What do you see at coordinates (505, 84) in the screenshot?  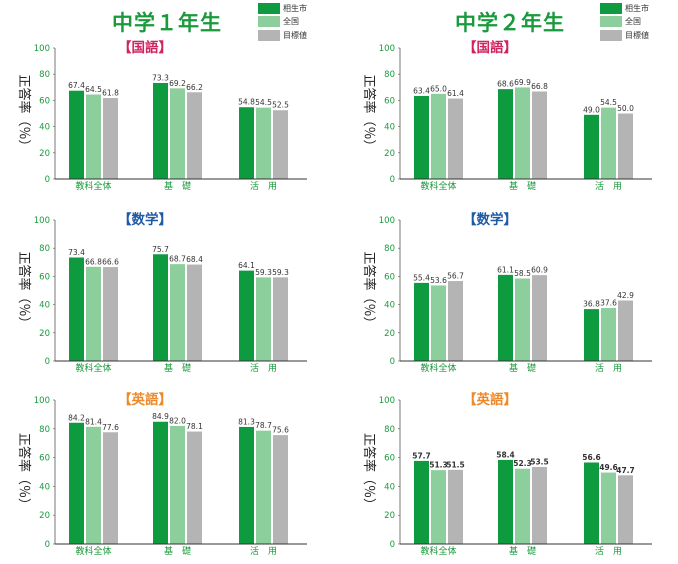 I see `bar-value-label: 68.6` at bounding box center [505, 84].